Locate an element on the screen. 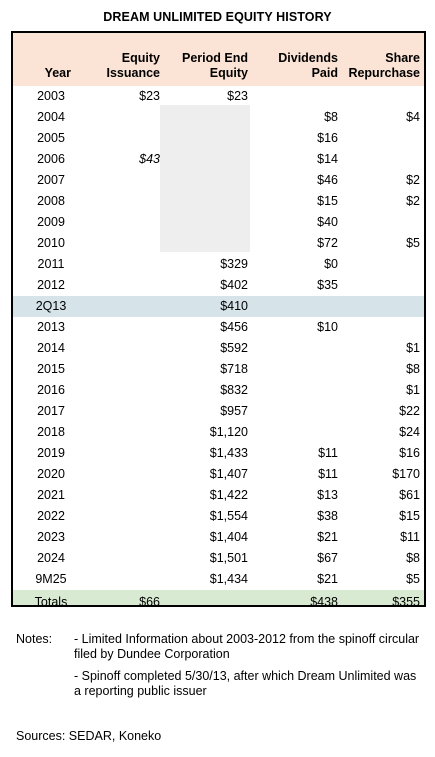 This screenshot has width=435, height=757. cell-year: 2015 is located at coordinates (51, 369).